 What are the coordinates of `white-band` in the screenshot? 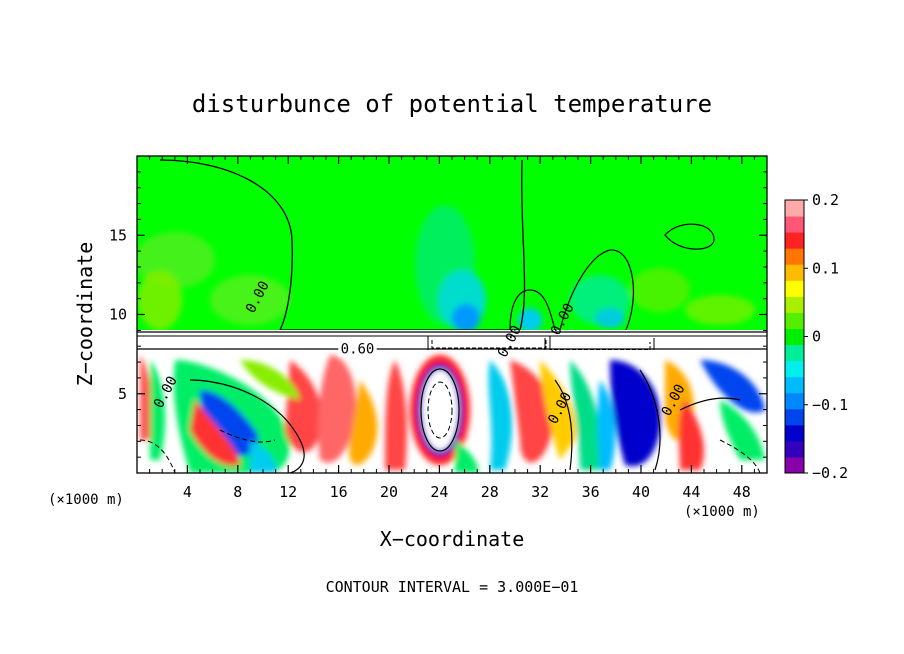 It's located at (452, 340).